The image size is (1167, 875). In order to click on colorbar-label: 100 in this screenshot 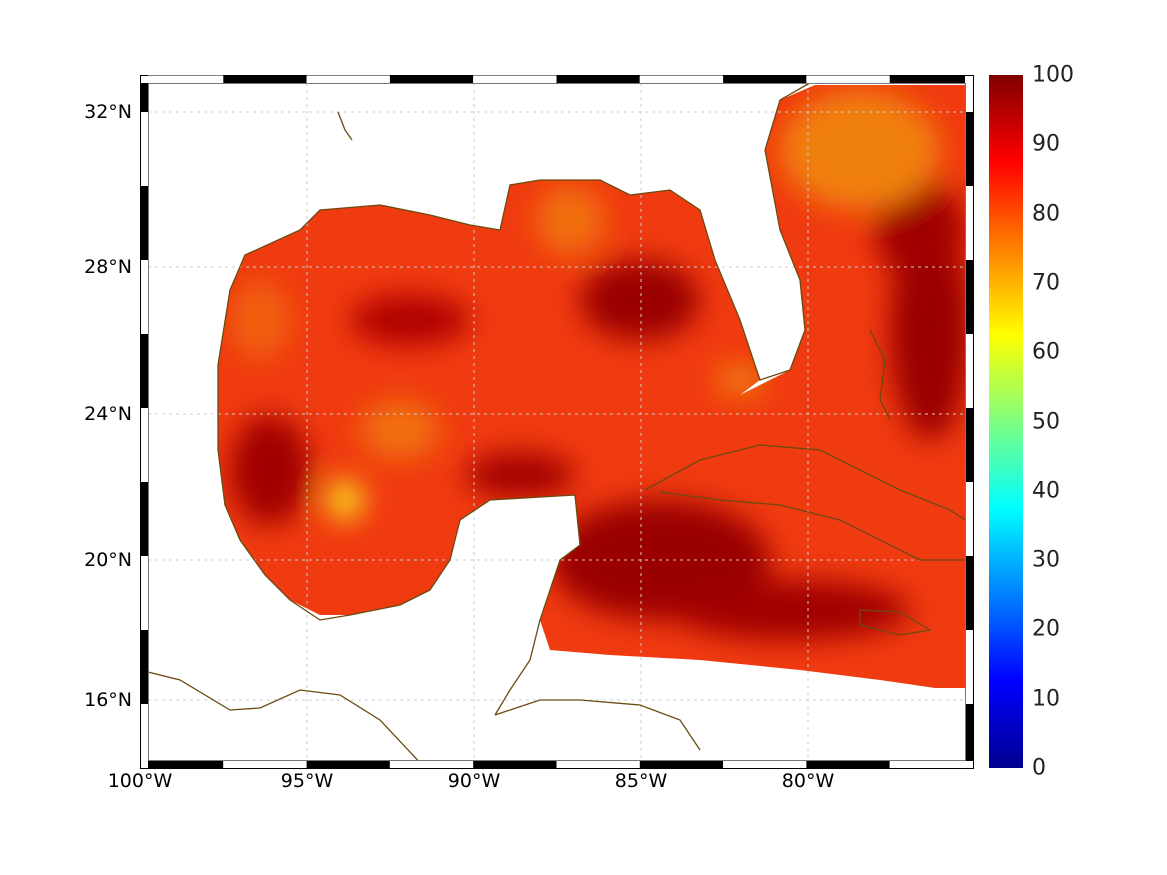, I will do `click(1053, 75)`.